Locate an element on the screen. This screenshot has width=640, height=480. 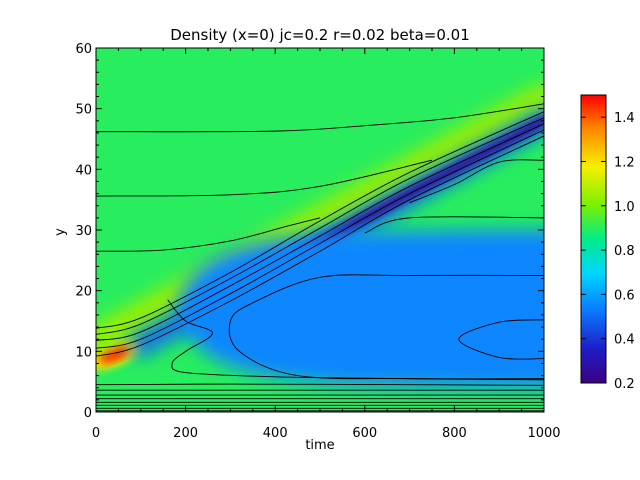
colorbar-tick-label: 0.2 is located at coordinates (624, 384).